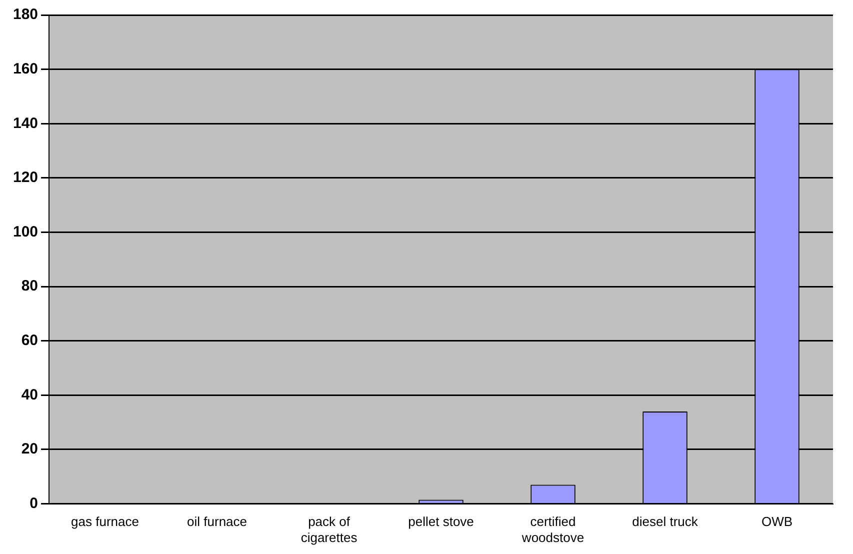 The height and width of the screenshot is (554, 853). Describe the element at coordinates (217, 522) in the screenshot. I see `x-tick-label: oil furnace` at that location.